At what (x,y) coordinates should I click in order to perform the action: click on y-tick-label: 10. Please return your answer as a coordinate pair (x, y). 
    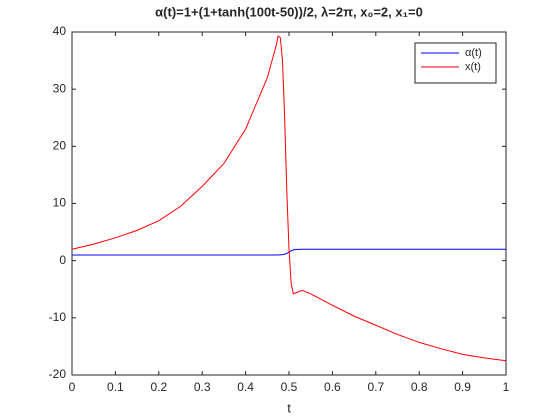
    Looking at the image, I should click on (60, 203).